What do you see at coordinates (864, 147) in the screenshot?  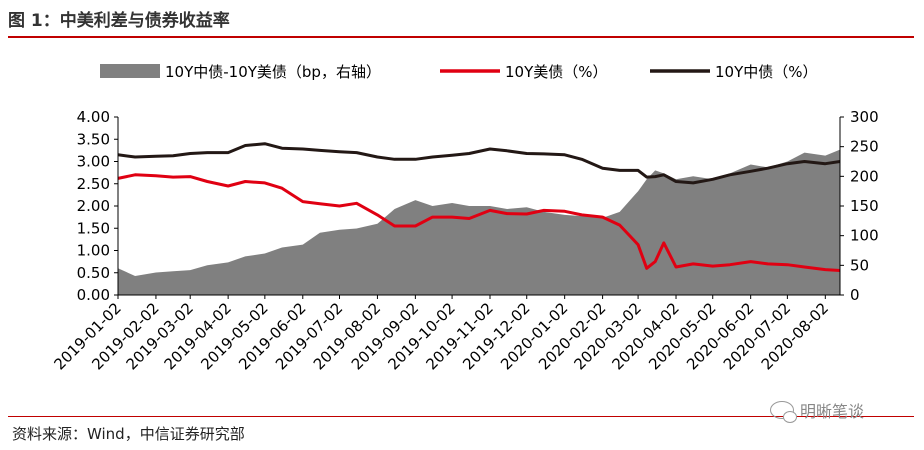 I see `y-right-tick-label: 250` at bounding box center [864, 147].